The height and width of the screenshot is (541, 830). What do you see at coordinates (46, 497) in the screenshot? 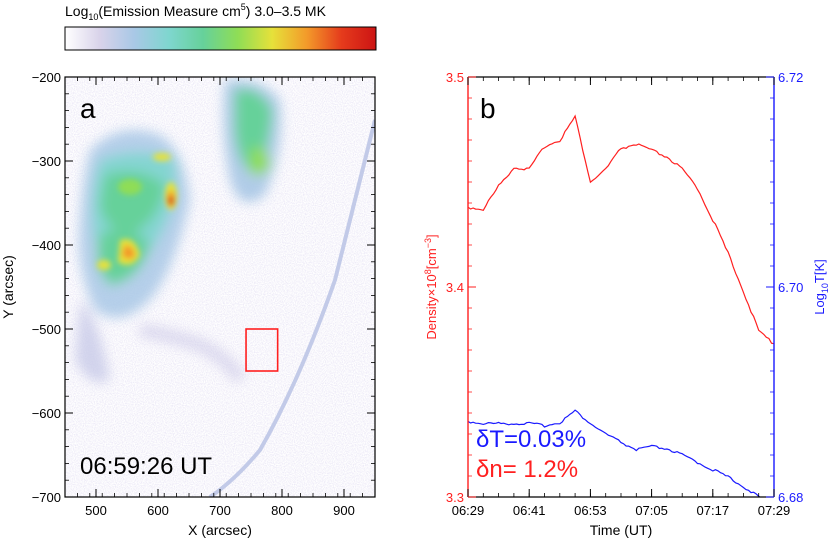
I see `panel-a-ytick-label: −700` at bounding box center [46, 497].